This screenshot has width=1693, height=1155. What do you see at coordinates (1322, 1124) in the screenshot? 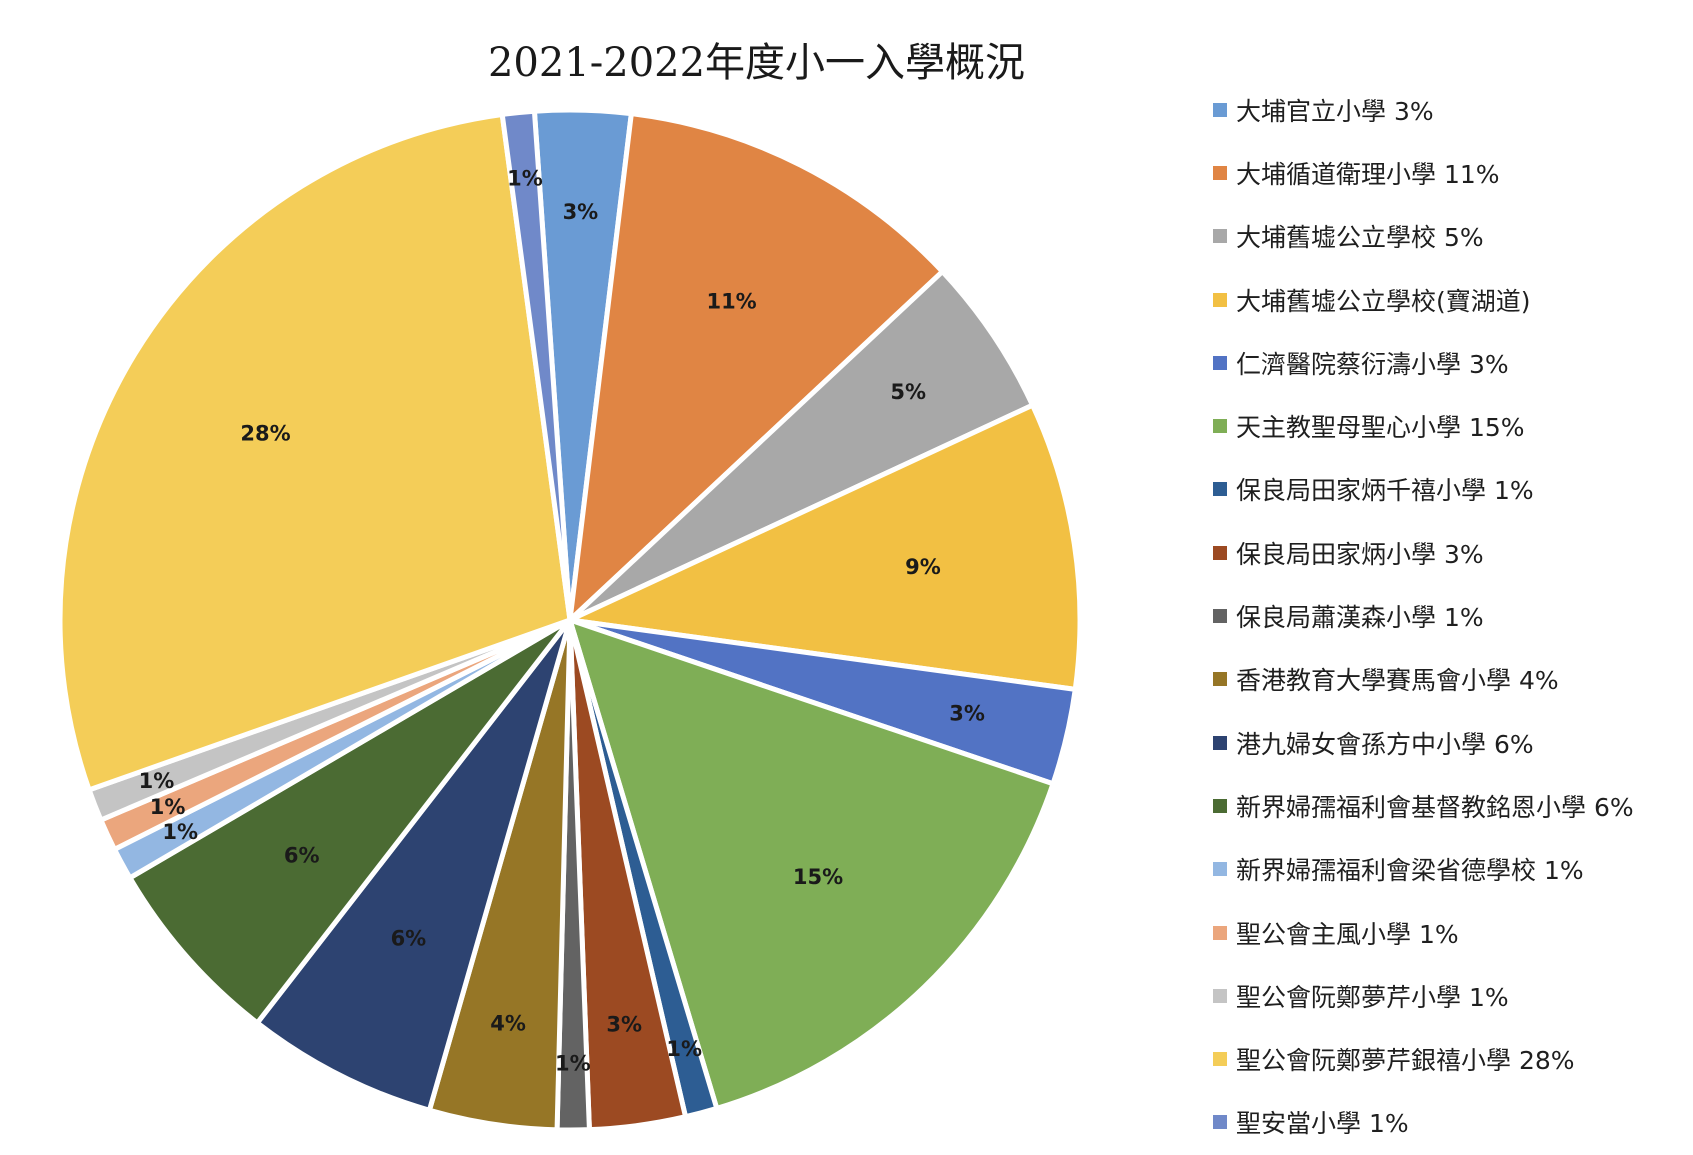
I see `legend-label: 聖安當小學 1%` at bounding box center [1322, 1124].